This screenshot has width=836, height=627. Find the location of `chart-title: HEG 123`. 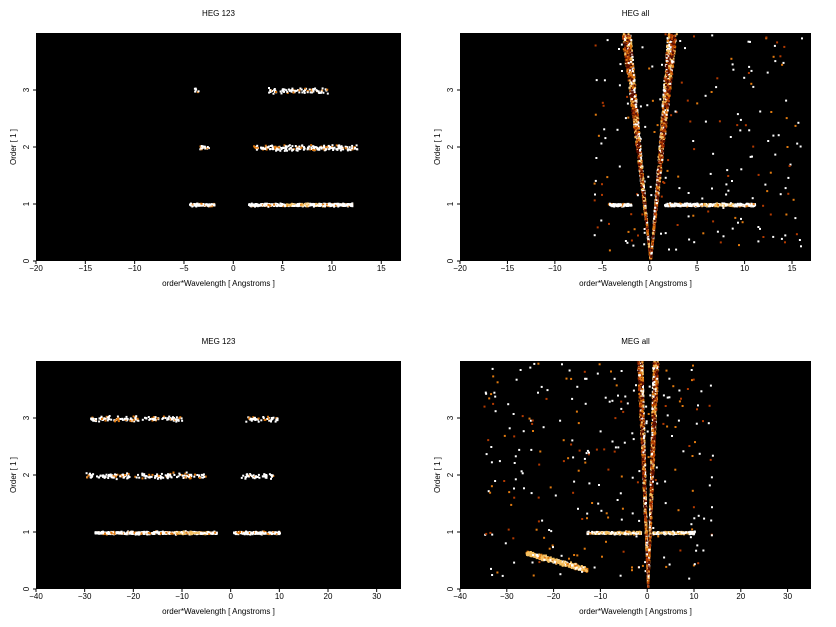

chart-title: HEG 123 is located at coordinates (218, 13).